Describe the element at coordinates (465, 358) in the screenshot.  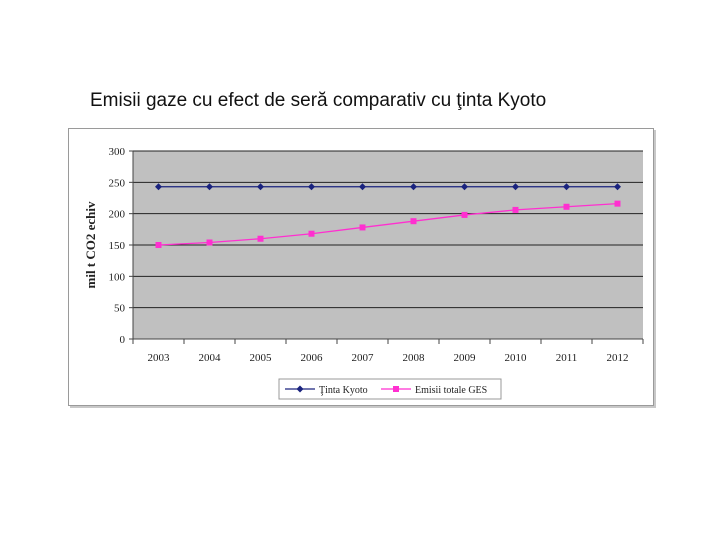
I see `x-tick-label: 2009` at that location.